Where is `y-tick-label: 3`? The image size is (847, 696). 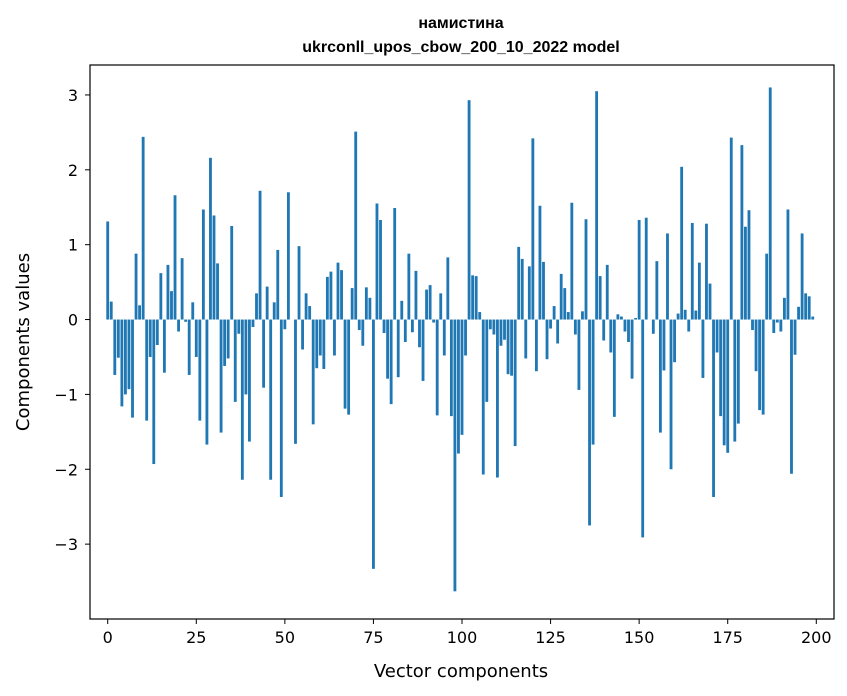
y-tick-label: 3 is located at coordinates (73, 95).